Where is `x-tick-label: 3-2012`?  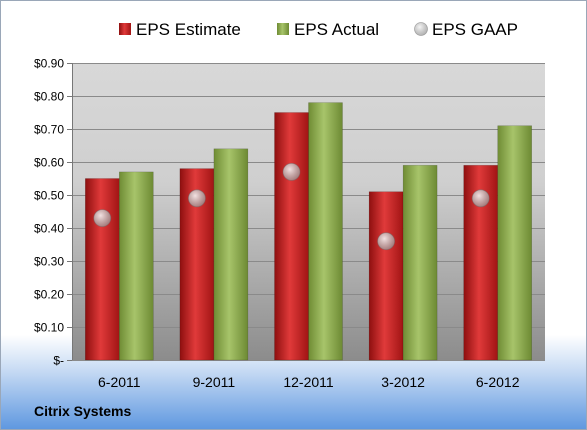
x-tick-label: 3-2012 is located at coordinates (403, 382).